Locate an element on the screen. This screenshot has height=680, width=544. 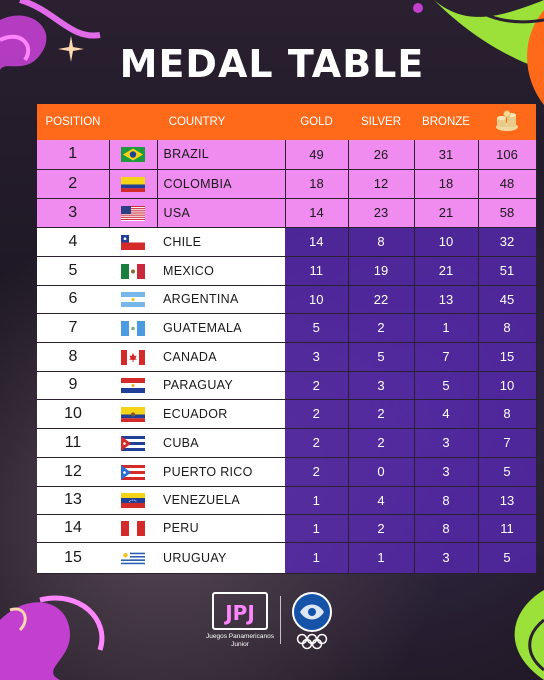
country-cell: USA is located at coordinates (221, 213).